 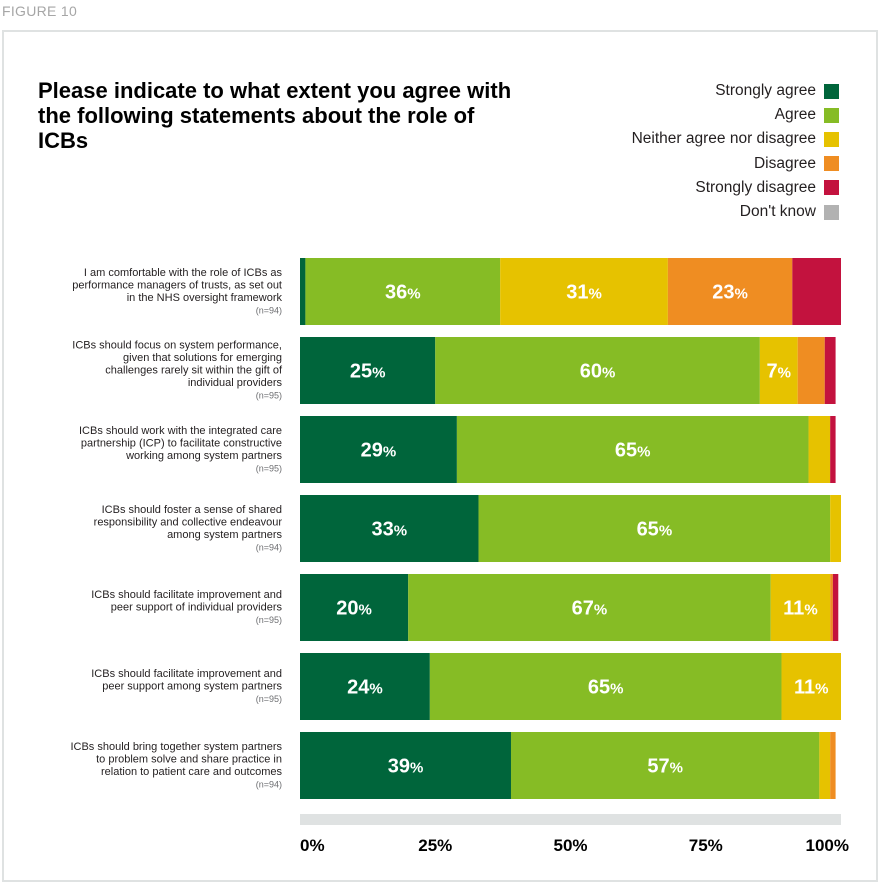 I want to click on legend-item: Strongly disagree, so click(x=735, y=188).